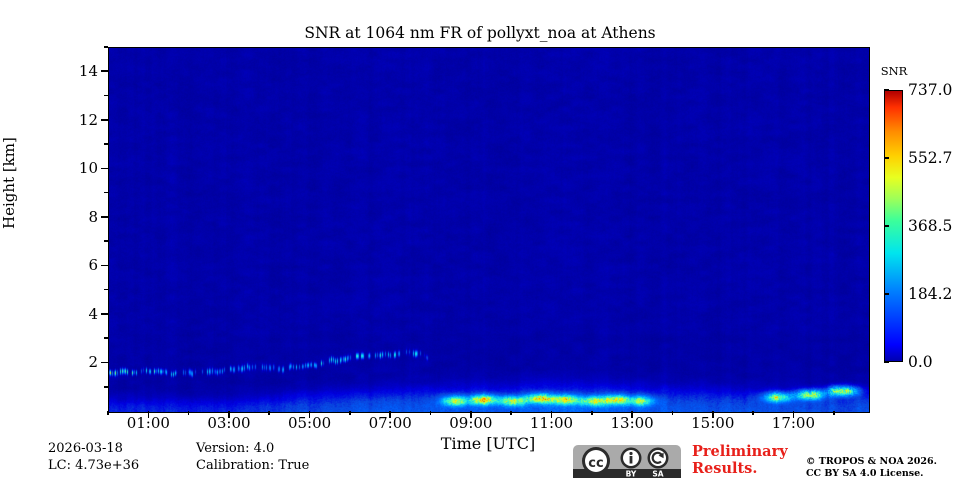  What do you see at coordinates (94, 465) in the screenshot?
I see `footer-lidar-const: LC: 4.73e+36` at bounding box center [94, 465].